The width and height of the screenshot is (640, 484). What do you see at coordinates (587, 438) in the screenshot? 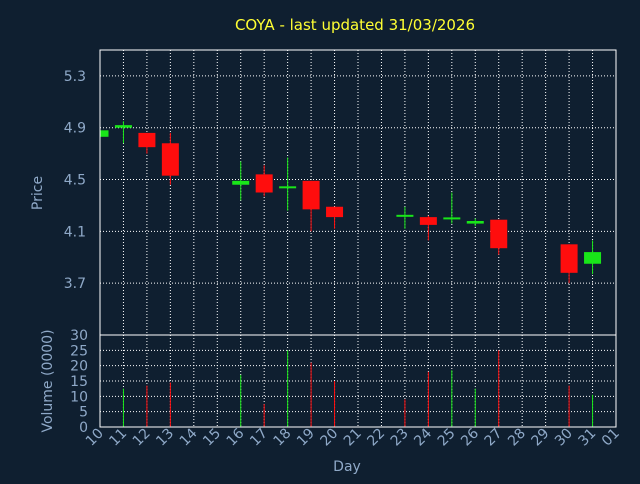
I see `day-tick-label: 31` at bounding box center [587, 438].